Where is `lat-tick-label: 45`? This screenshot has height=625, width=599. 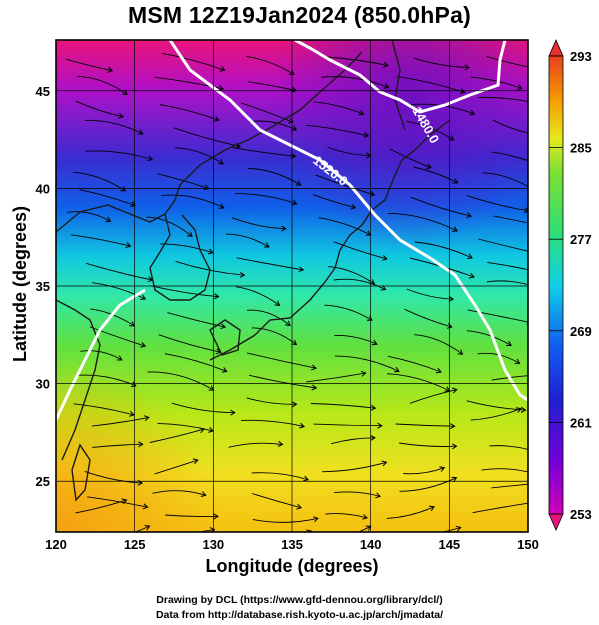 lat-tick-label: 45 is located at coordinates (43, 91).